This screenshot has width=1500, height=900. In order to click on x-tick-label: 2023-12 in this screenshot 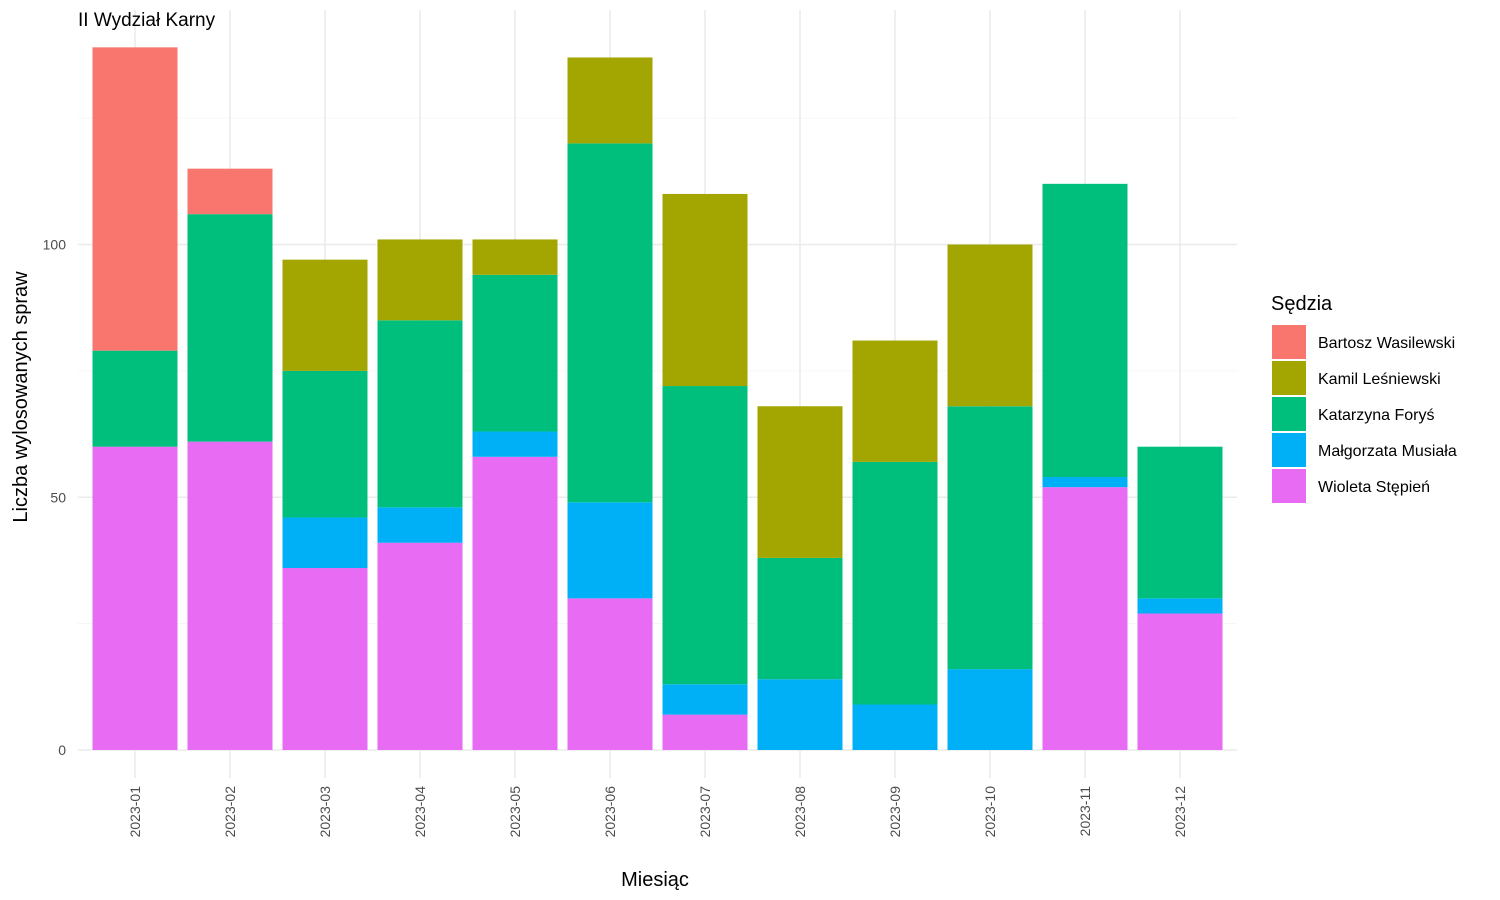, I will do `click(1180, 812)`.